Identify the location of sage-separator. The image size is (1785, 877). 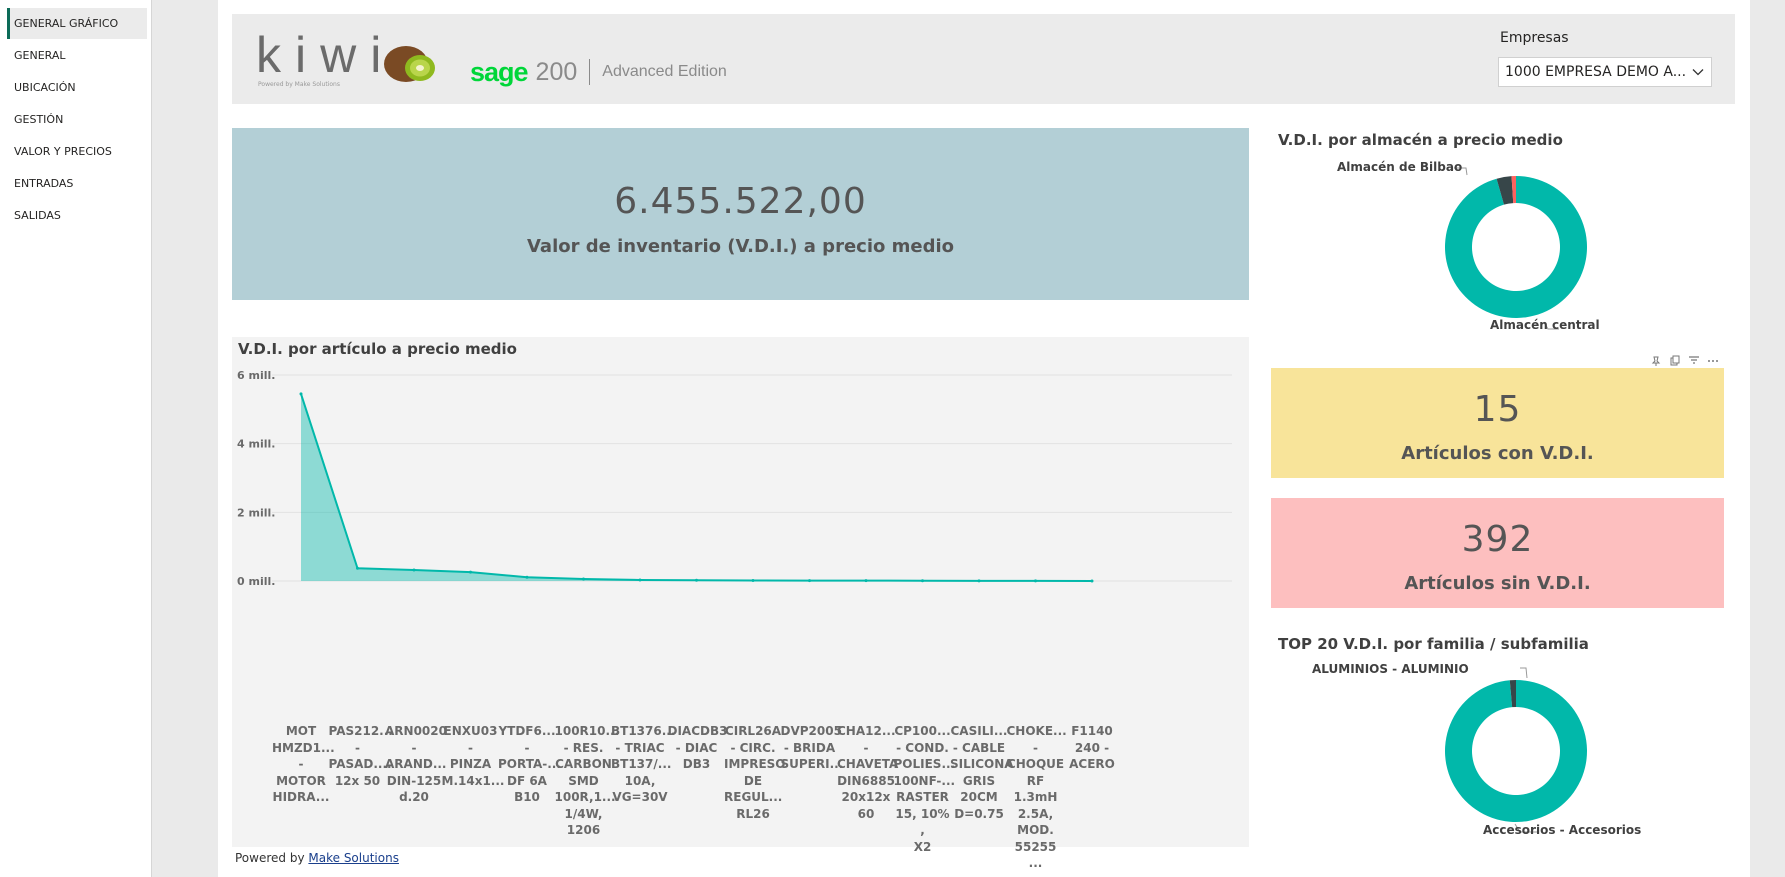
(590, 72).